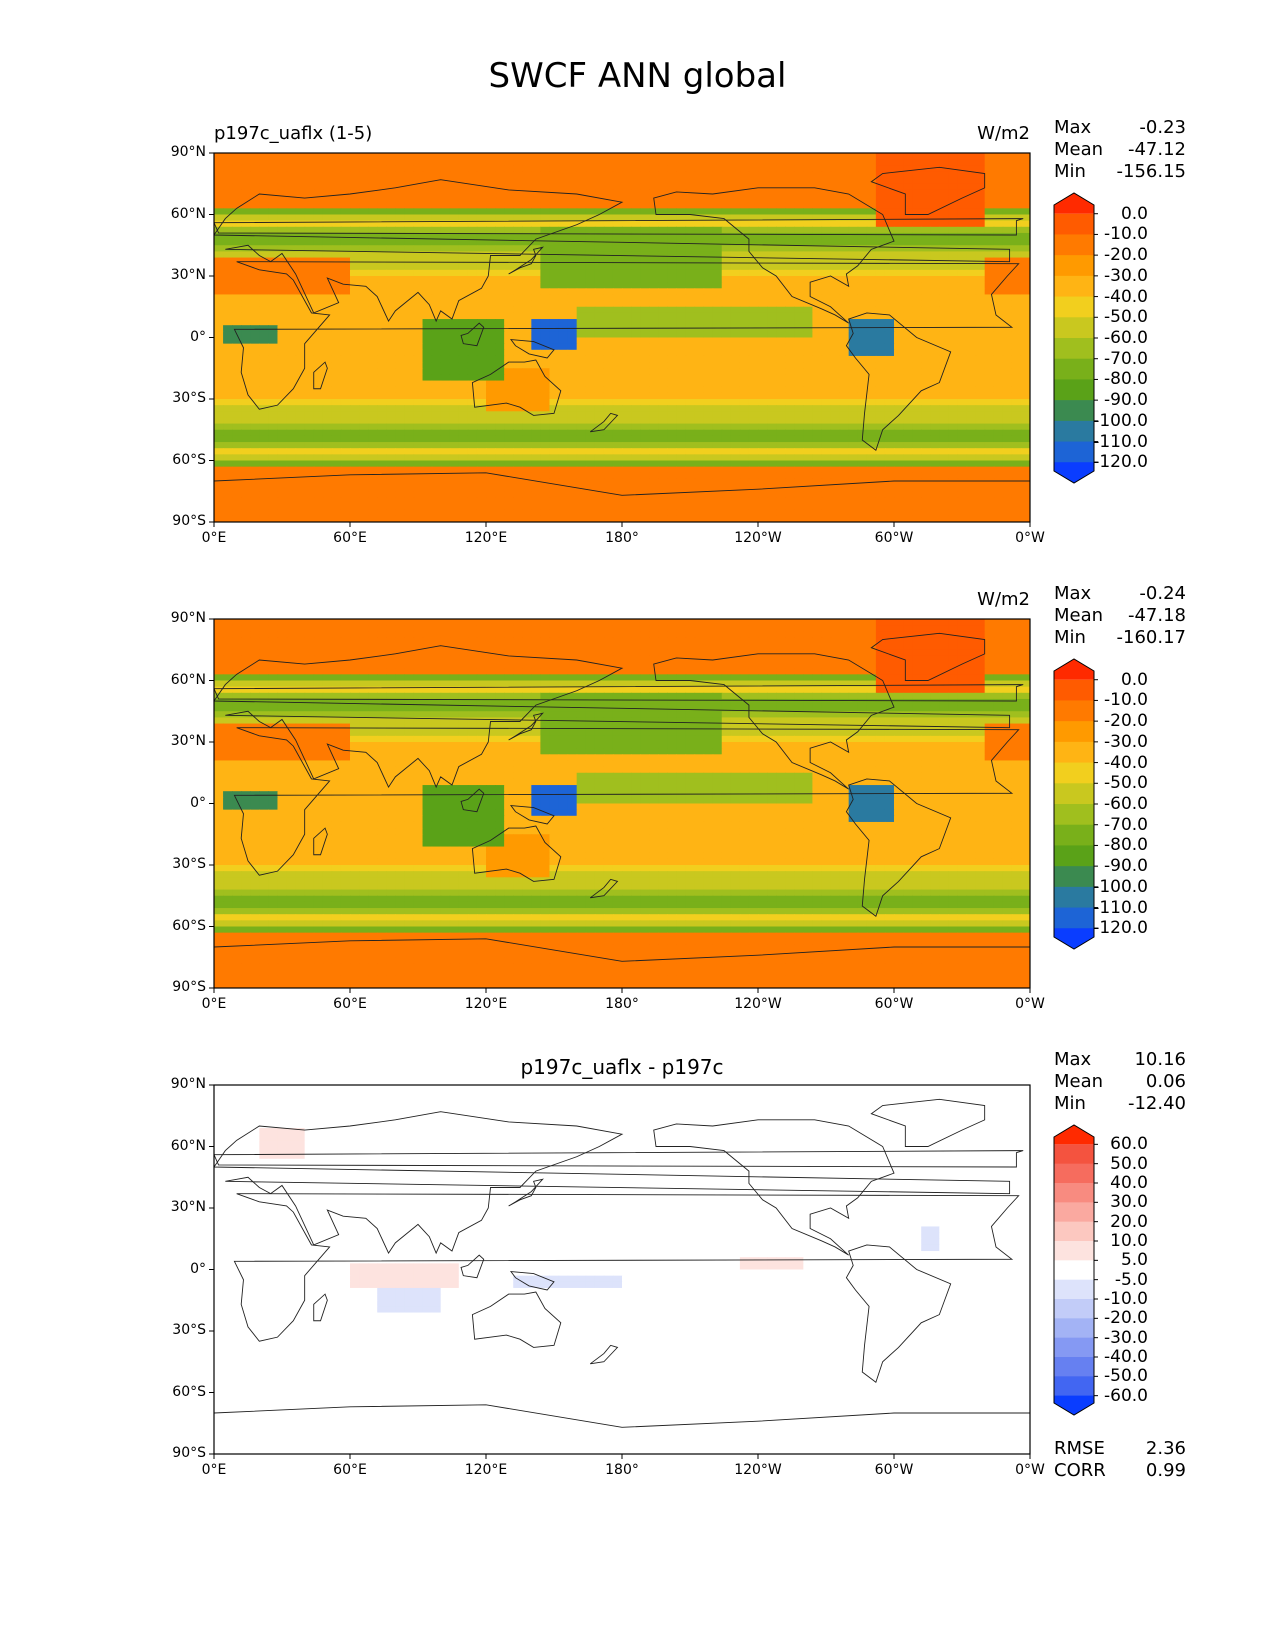 This screenshot has width=1275, height=1650. I want to click on xtick-label: 120°W, so click(758, 538).